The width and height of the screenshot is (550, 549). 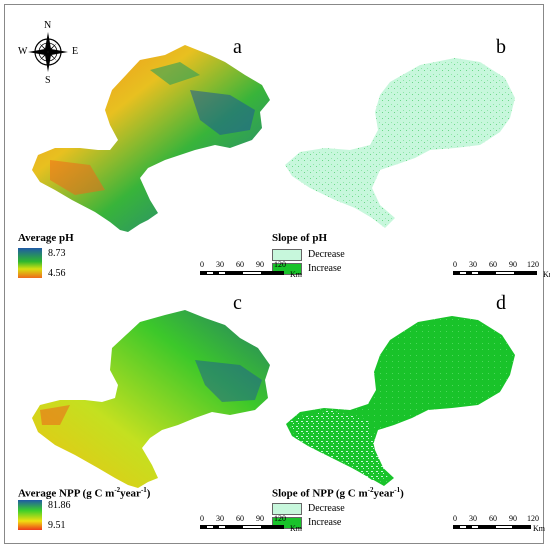 I want to click on legend-slope-ph-title: Slope of pH, so click(x=300, y=238).